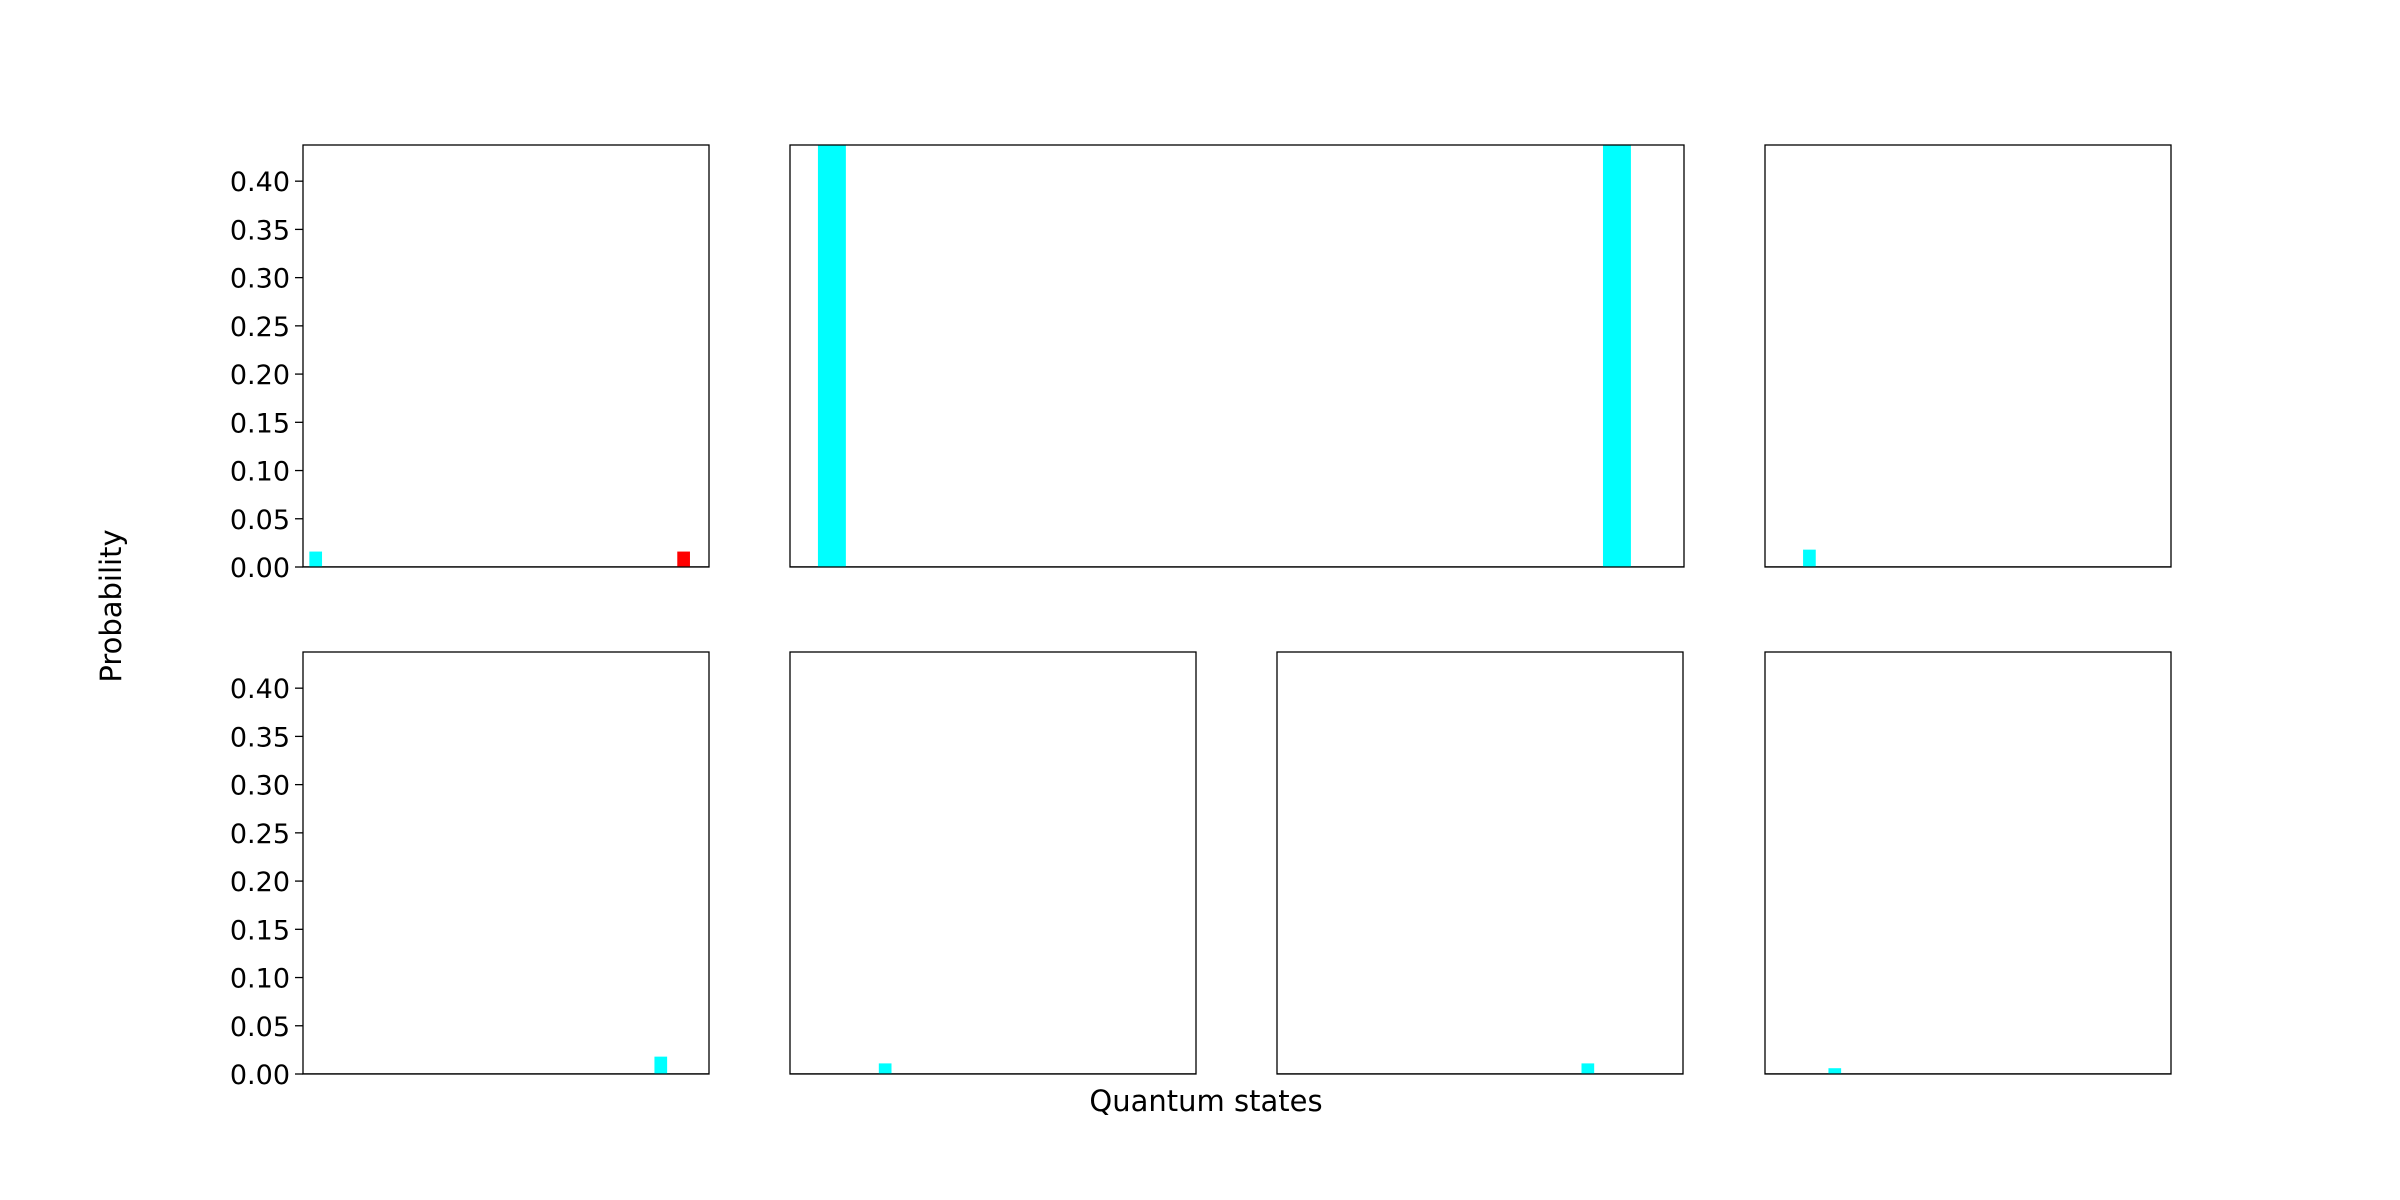 The width and height of the screenshot is (2400, 1200). Describe the element at coordinates (111, 605) in the screenshot. I see `y-axis-label: Probability` at that location.